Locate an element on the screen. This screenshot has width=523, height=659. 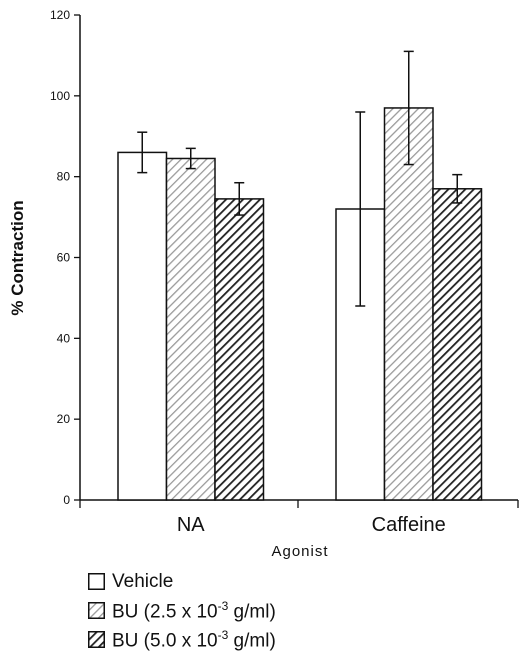
y-tick-label: 20 is located at coordinates (64, 419).